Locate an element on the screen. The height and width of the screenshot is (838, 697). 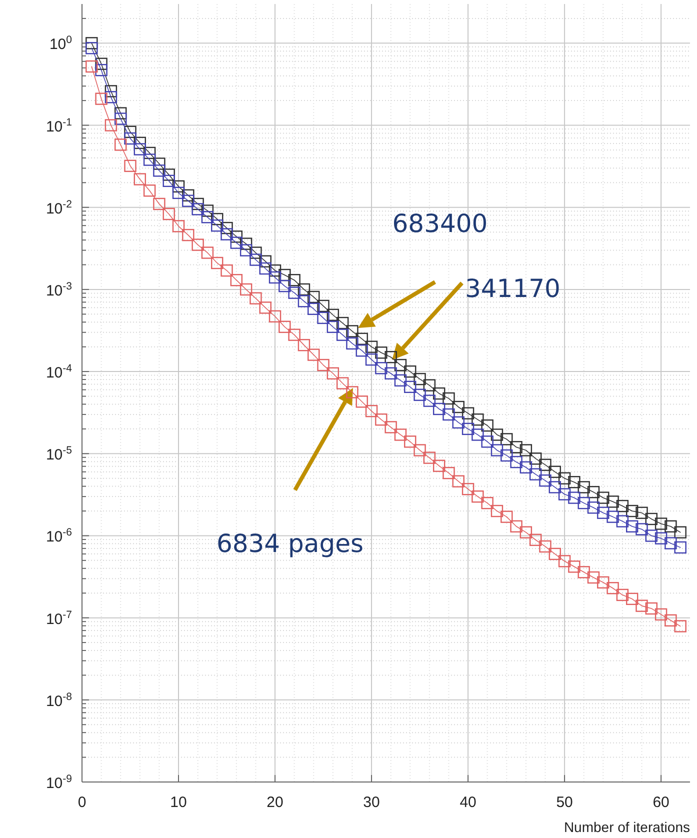
annotation: 683400 is located at coordinates (440, 223).